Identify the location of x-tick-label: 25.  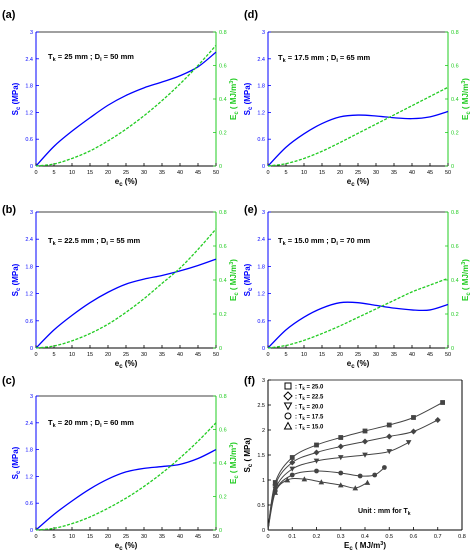
(358, 173).